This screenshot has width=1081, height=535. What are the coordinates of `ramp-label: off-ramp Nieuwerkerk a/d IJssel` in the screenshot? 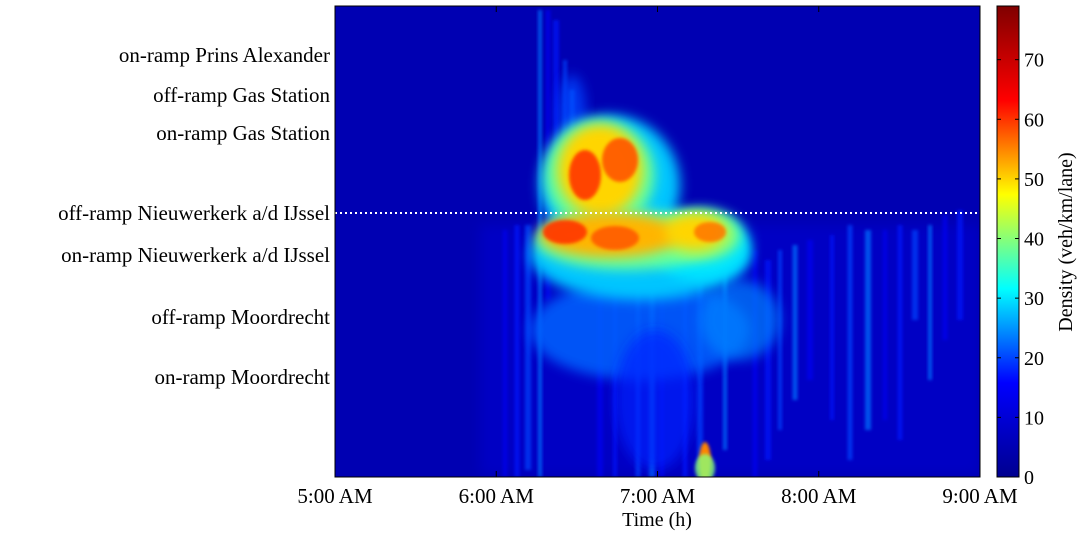 It's located at (194, 213).